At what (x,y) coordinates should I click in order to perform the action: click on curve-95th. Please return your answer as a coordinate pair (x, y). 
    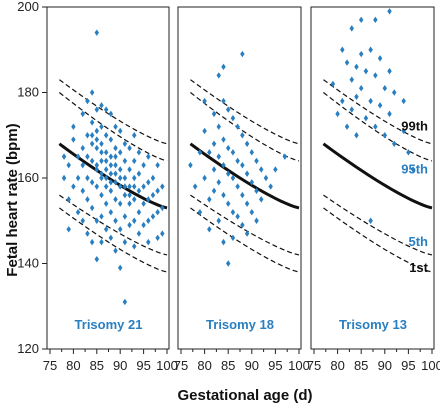
    Looking at the image, I should click on (378, 127).